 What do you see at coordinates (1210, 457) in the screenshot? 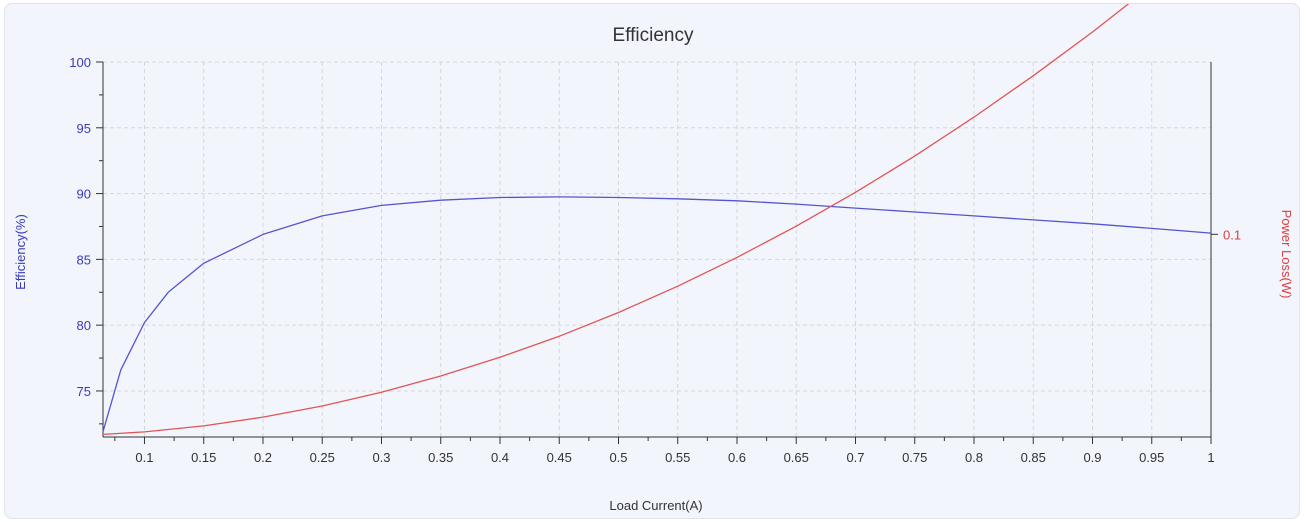
I see `x-tick-label: 1` at bounding box center [1210, 457].